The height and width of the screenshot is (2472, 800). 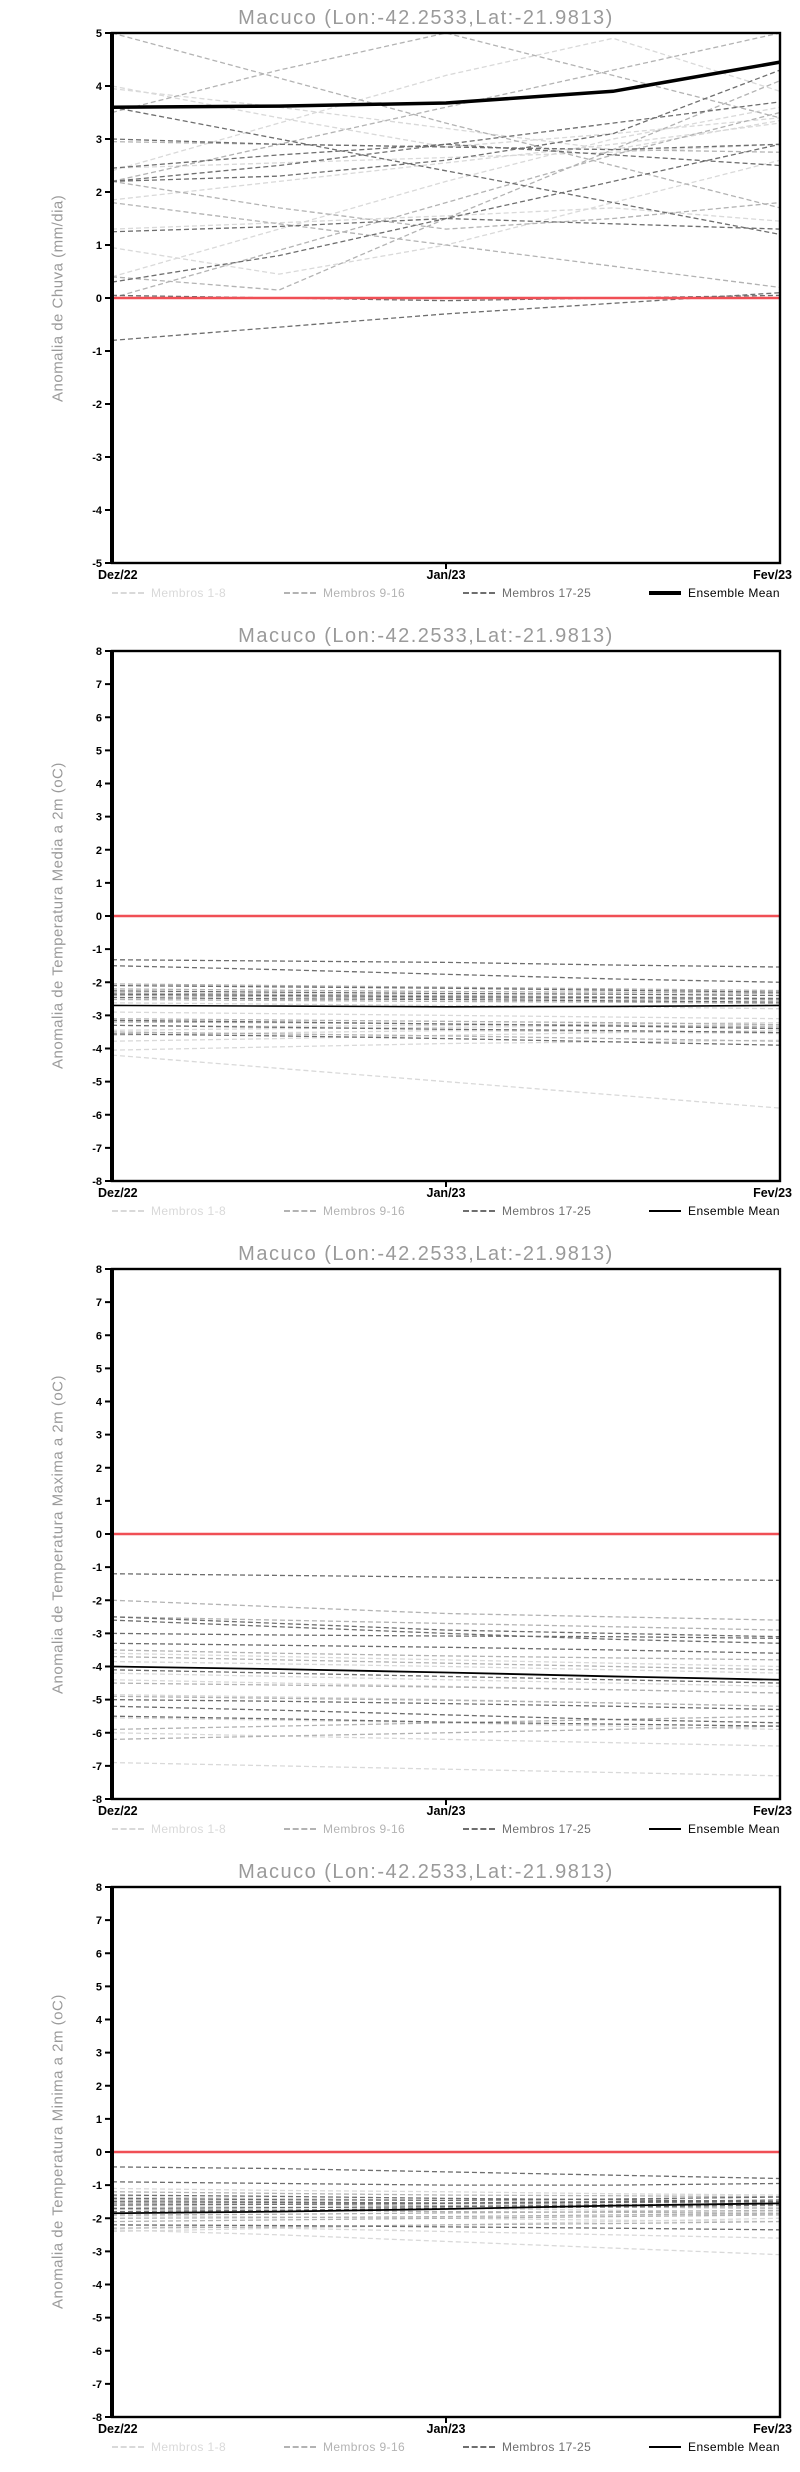 What do you see at coordinates (99, 34) in the screenshot?
I see `y-tick-label: 5` at bounding box center [99, 34].